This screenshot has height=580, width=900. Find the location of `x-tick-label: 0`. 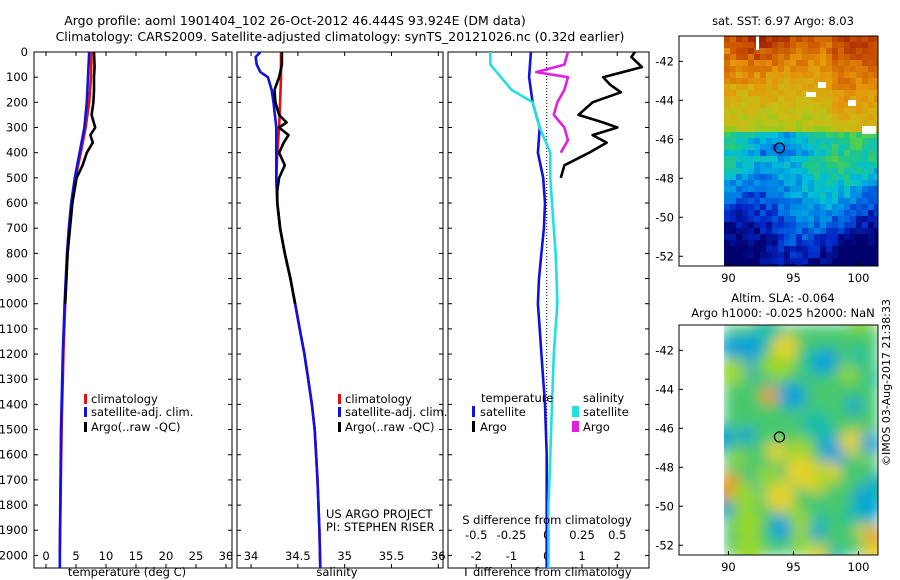

x-tick-label: 0 is located at coordinates (45, 556).